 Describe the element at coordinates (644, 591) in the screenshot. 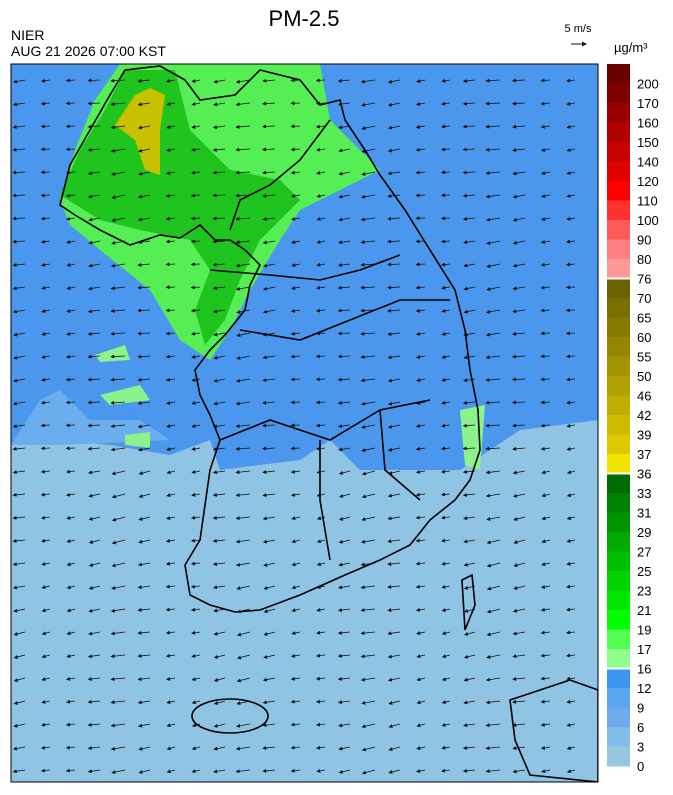

I see `colorbar-label: 23` at that location.